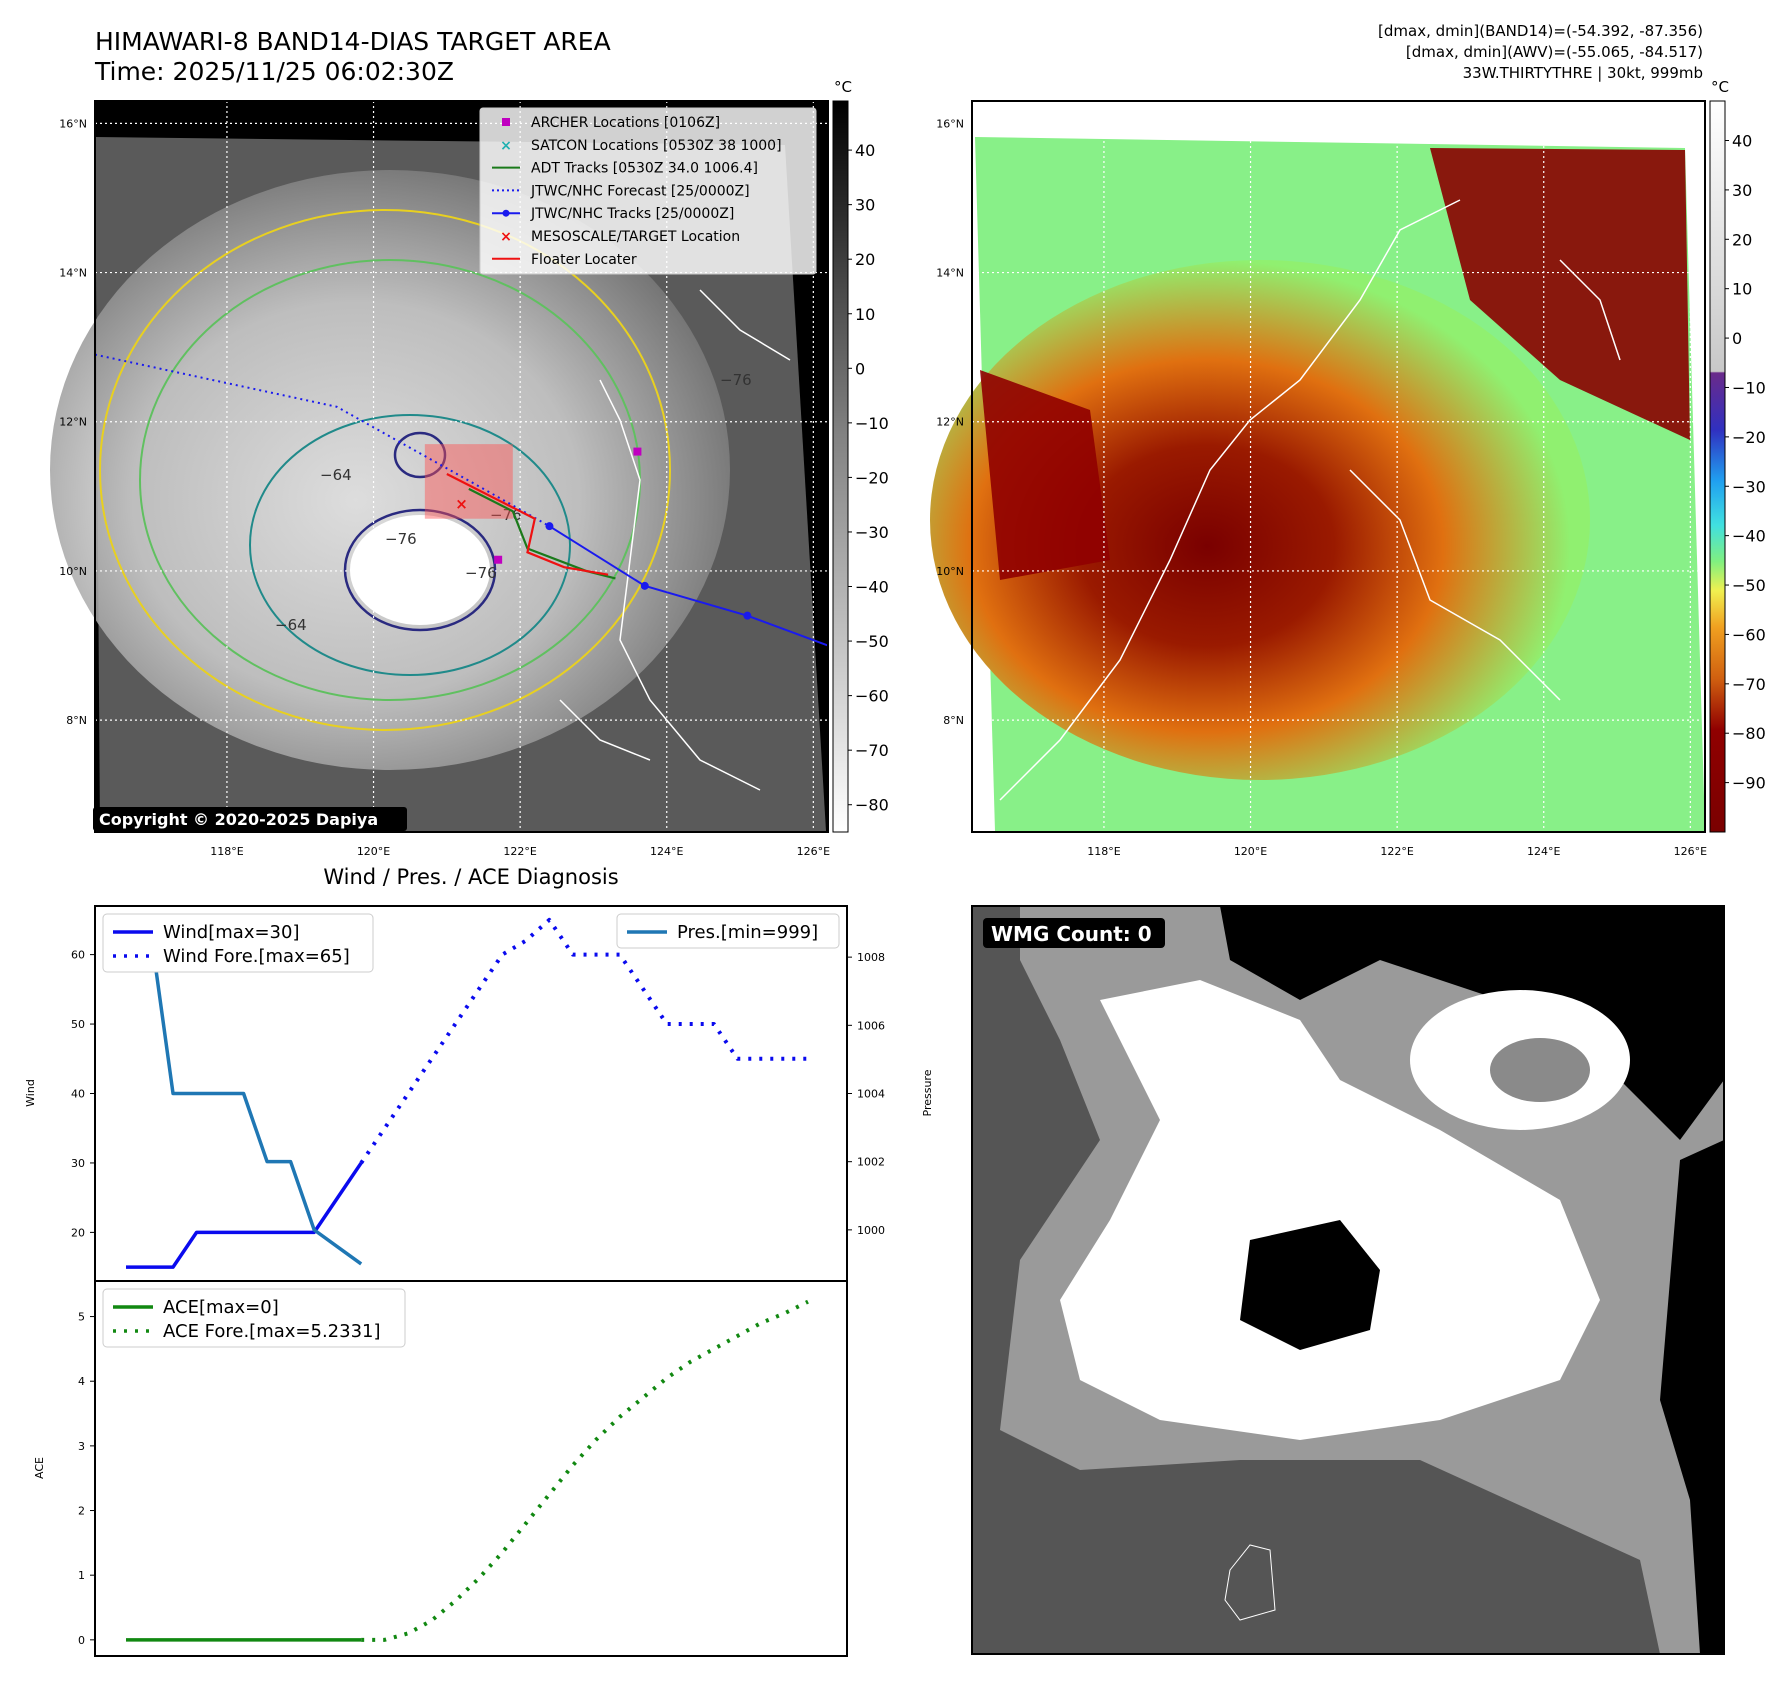 The image size is (1788, 1690). I want to click on wind-tick-label: 50, so click(78, 1024).